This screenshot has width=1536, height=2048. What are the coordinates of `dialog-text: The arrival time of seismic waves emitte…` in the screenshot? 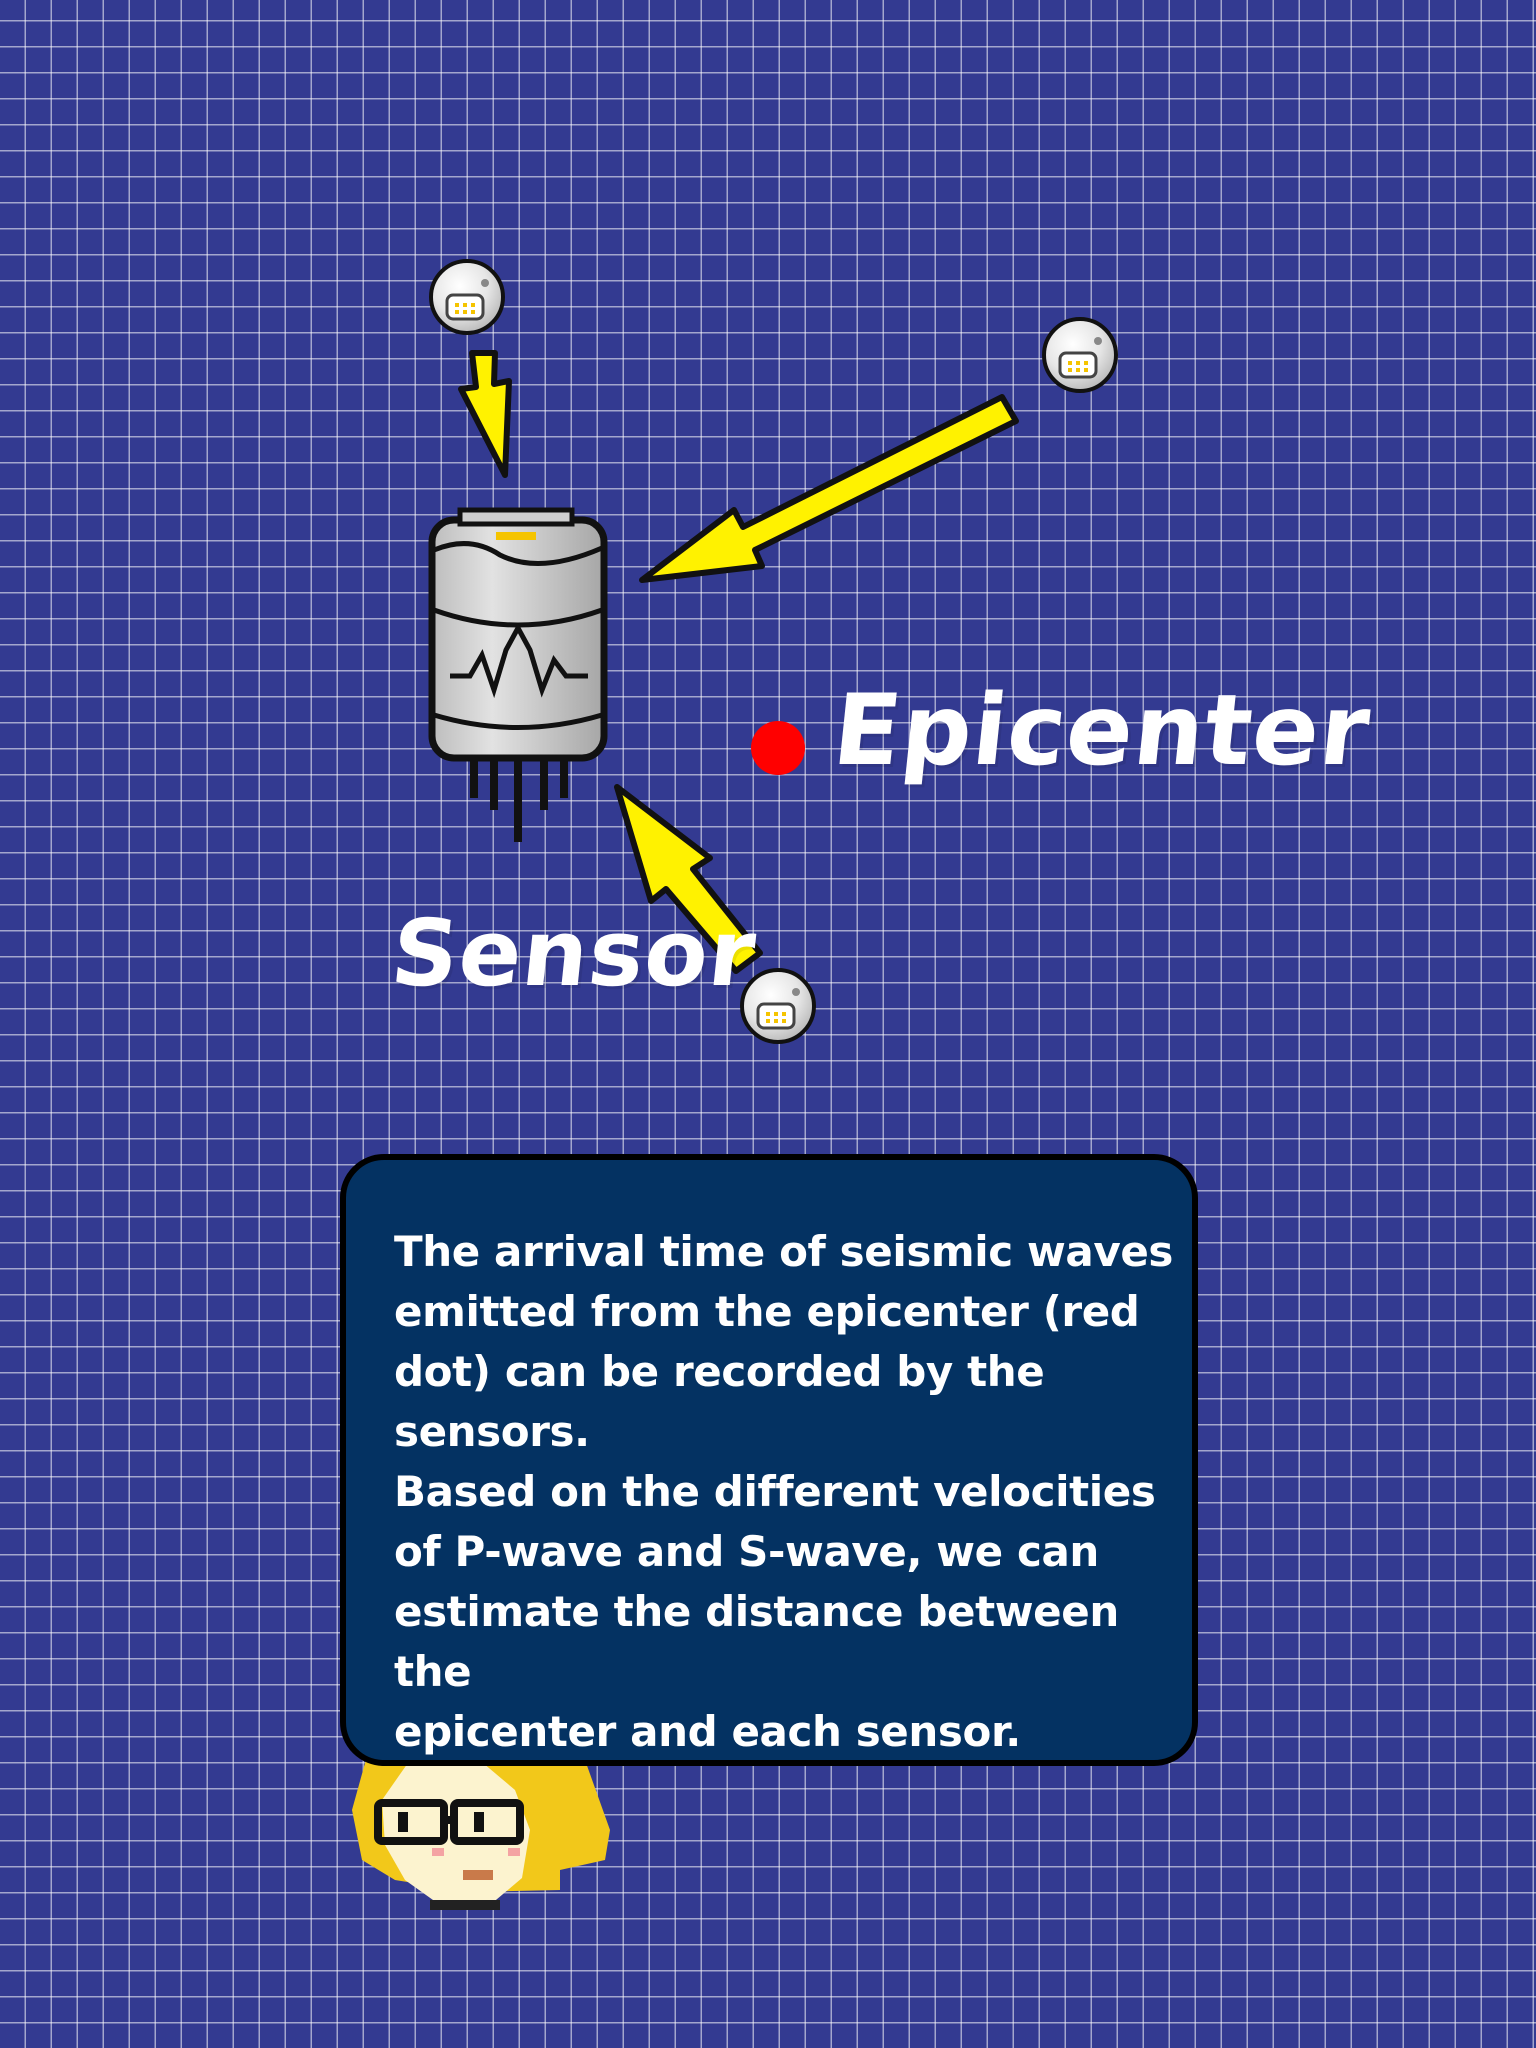 It's located at (784, 1491).